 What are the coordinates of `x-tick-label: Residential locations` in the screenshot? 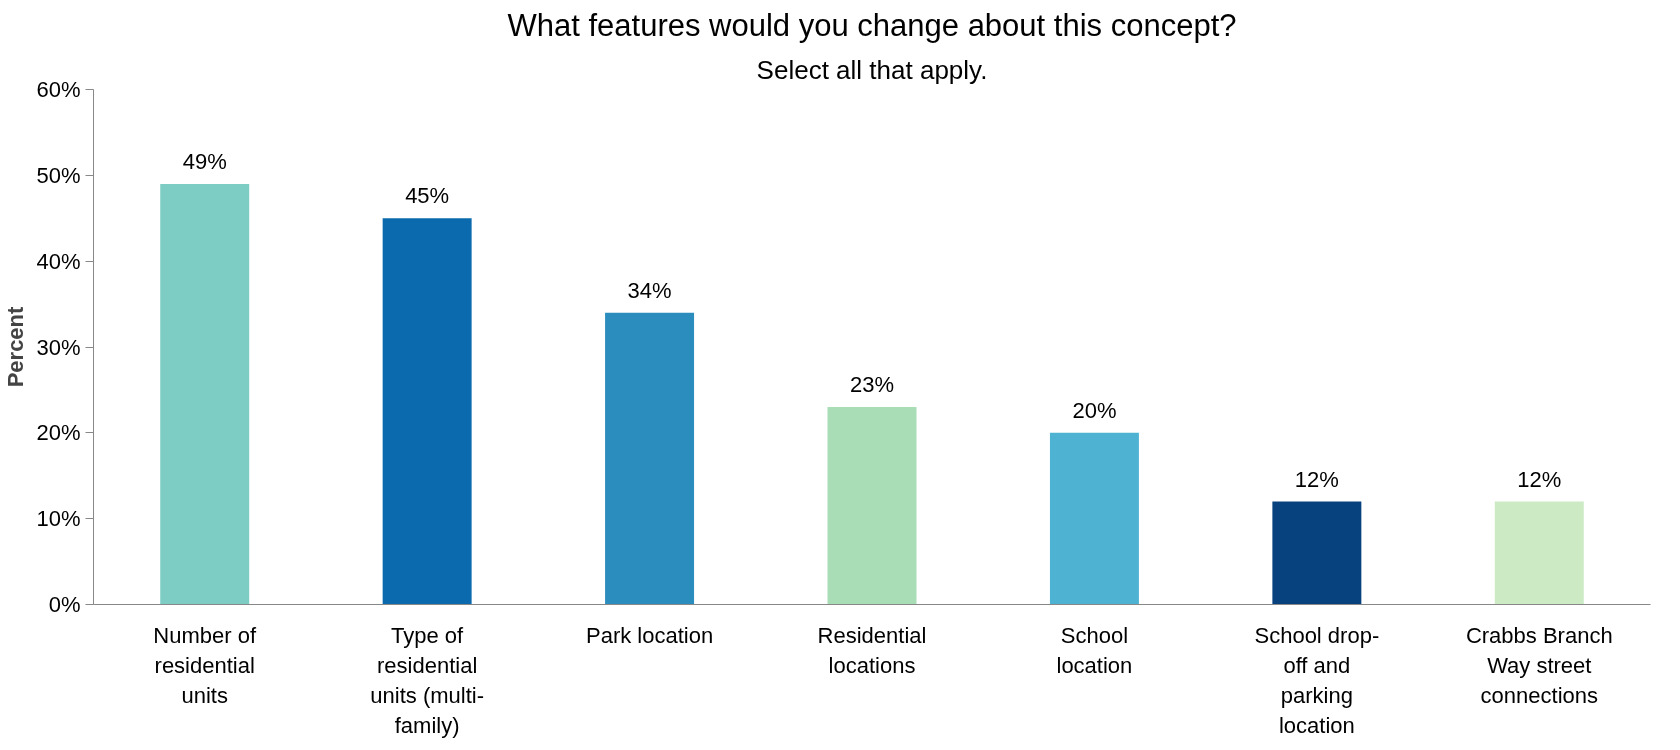 It's located at (872, 650).